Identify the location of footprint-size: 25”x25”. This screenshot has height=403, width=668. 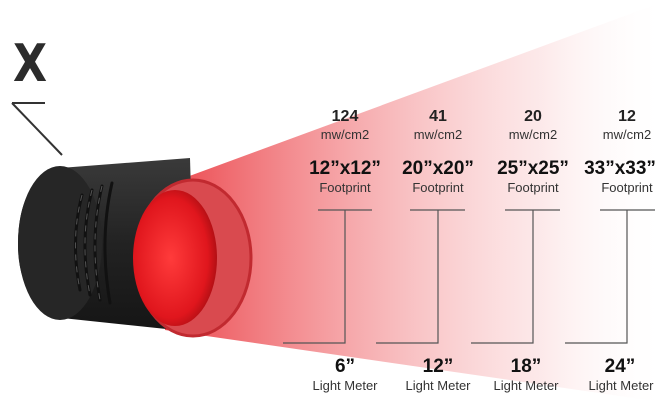
(533, 168).